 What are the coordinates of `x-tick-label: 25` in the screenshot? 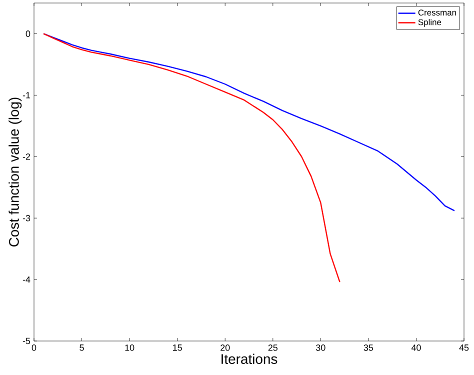 It's located at (273, 347).